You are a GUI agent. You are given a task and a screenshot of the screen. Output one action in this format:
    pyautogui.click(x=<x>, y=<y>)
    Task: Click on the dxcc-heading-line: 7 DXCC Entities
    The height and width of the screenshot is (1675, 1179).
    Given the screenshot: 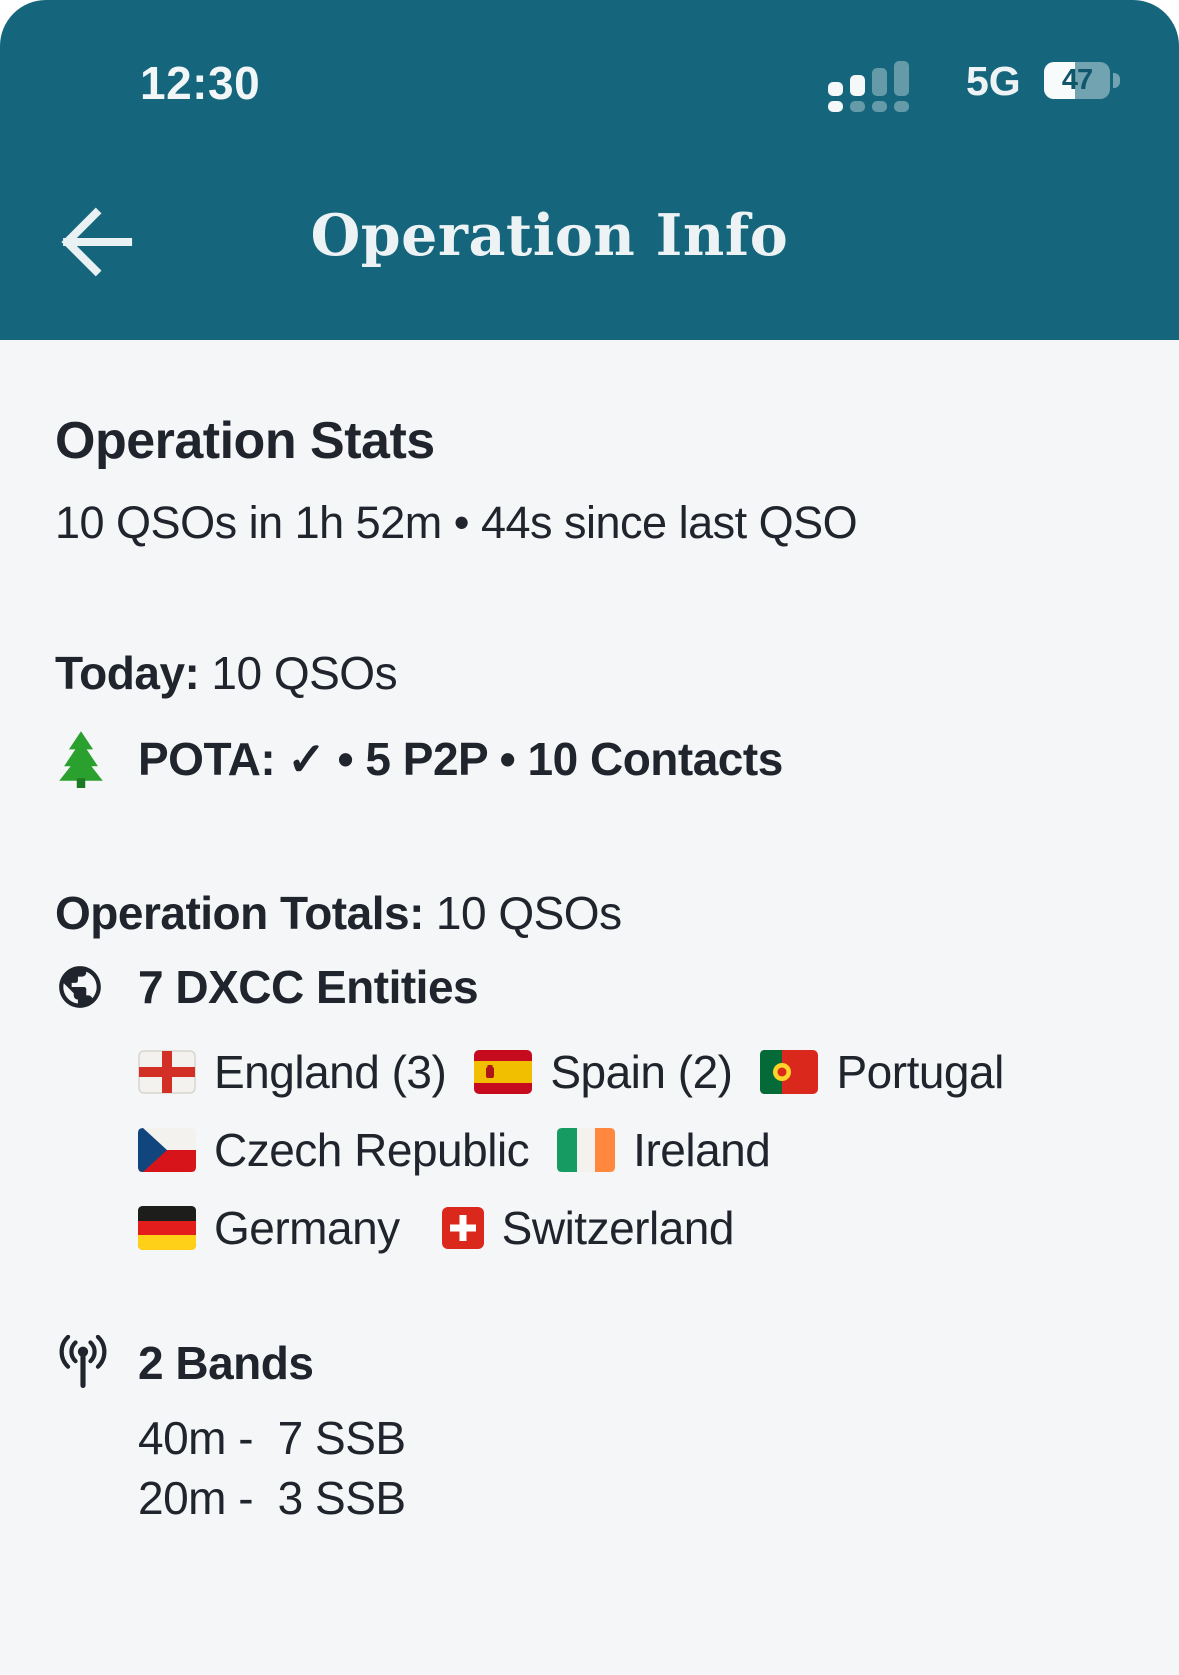 What is the action you would take?
    pyautogui.click(x=589, y=987)
    